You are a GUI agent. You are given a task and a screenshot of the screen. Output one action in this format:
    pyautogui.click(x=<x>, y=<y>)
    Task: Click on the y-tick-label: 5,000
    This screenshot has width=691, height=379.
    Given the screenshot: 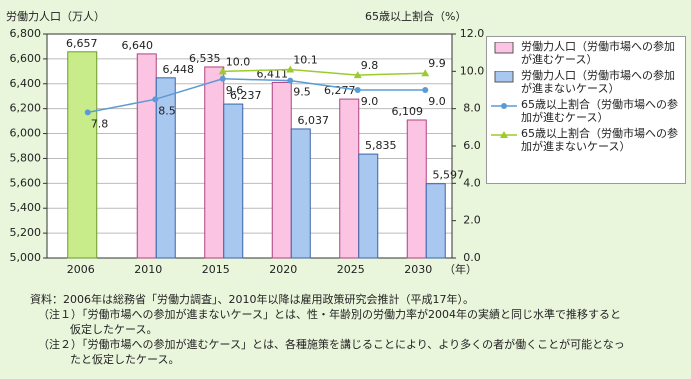 What is the action you would take?
    pyautogui.click(x=26, y=257)
    